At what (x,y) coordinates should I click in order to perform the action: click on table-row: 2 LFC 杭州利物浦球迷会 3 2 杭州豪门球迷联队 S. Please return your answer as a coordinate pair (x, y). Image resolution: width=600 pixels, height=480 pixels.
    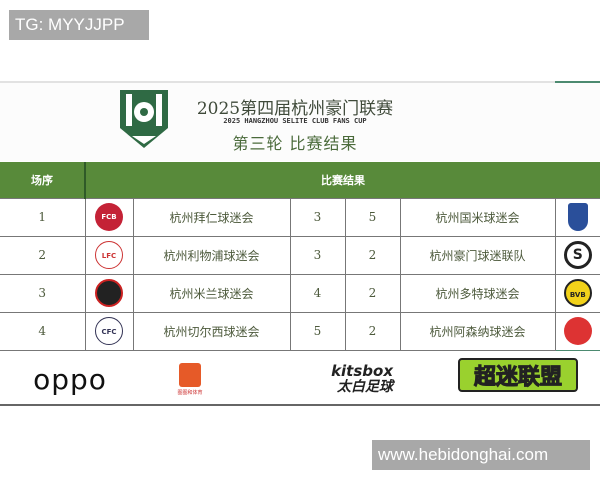
    Looking at the image, I should click on (300, 255).